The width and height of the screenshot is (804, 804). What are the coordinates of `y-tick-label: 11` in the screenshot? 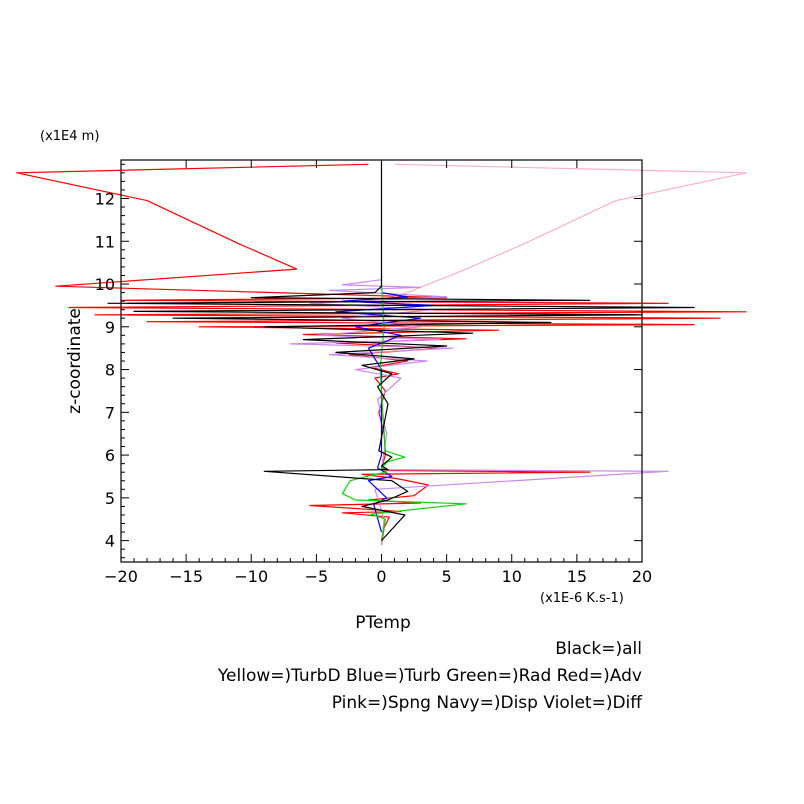 It's located at (105, 241).